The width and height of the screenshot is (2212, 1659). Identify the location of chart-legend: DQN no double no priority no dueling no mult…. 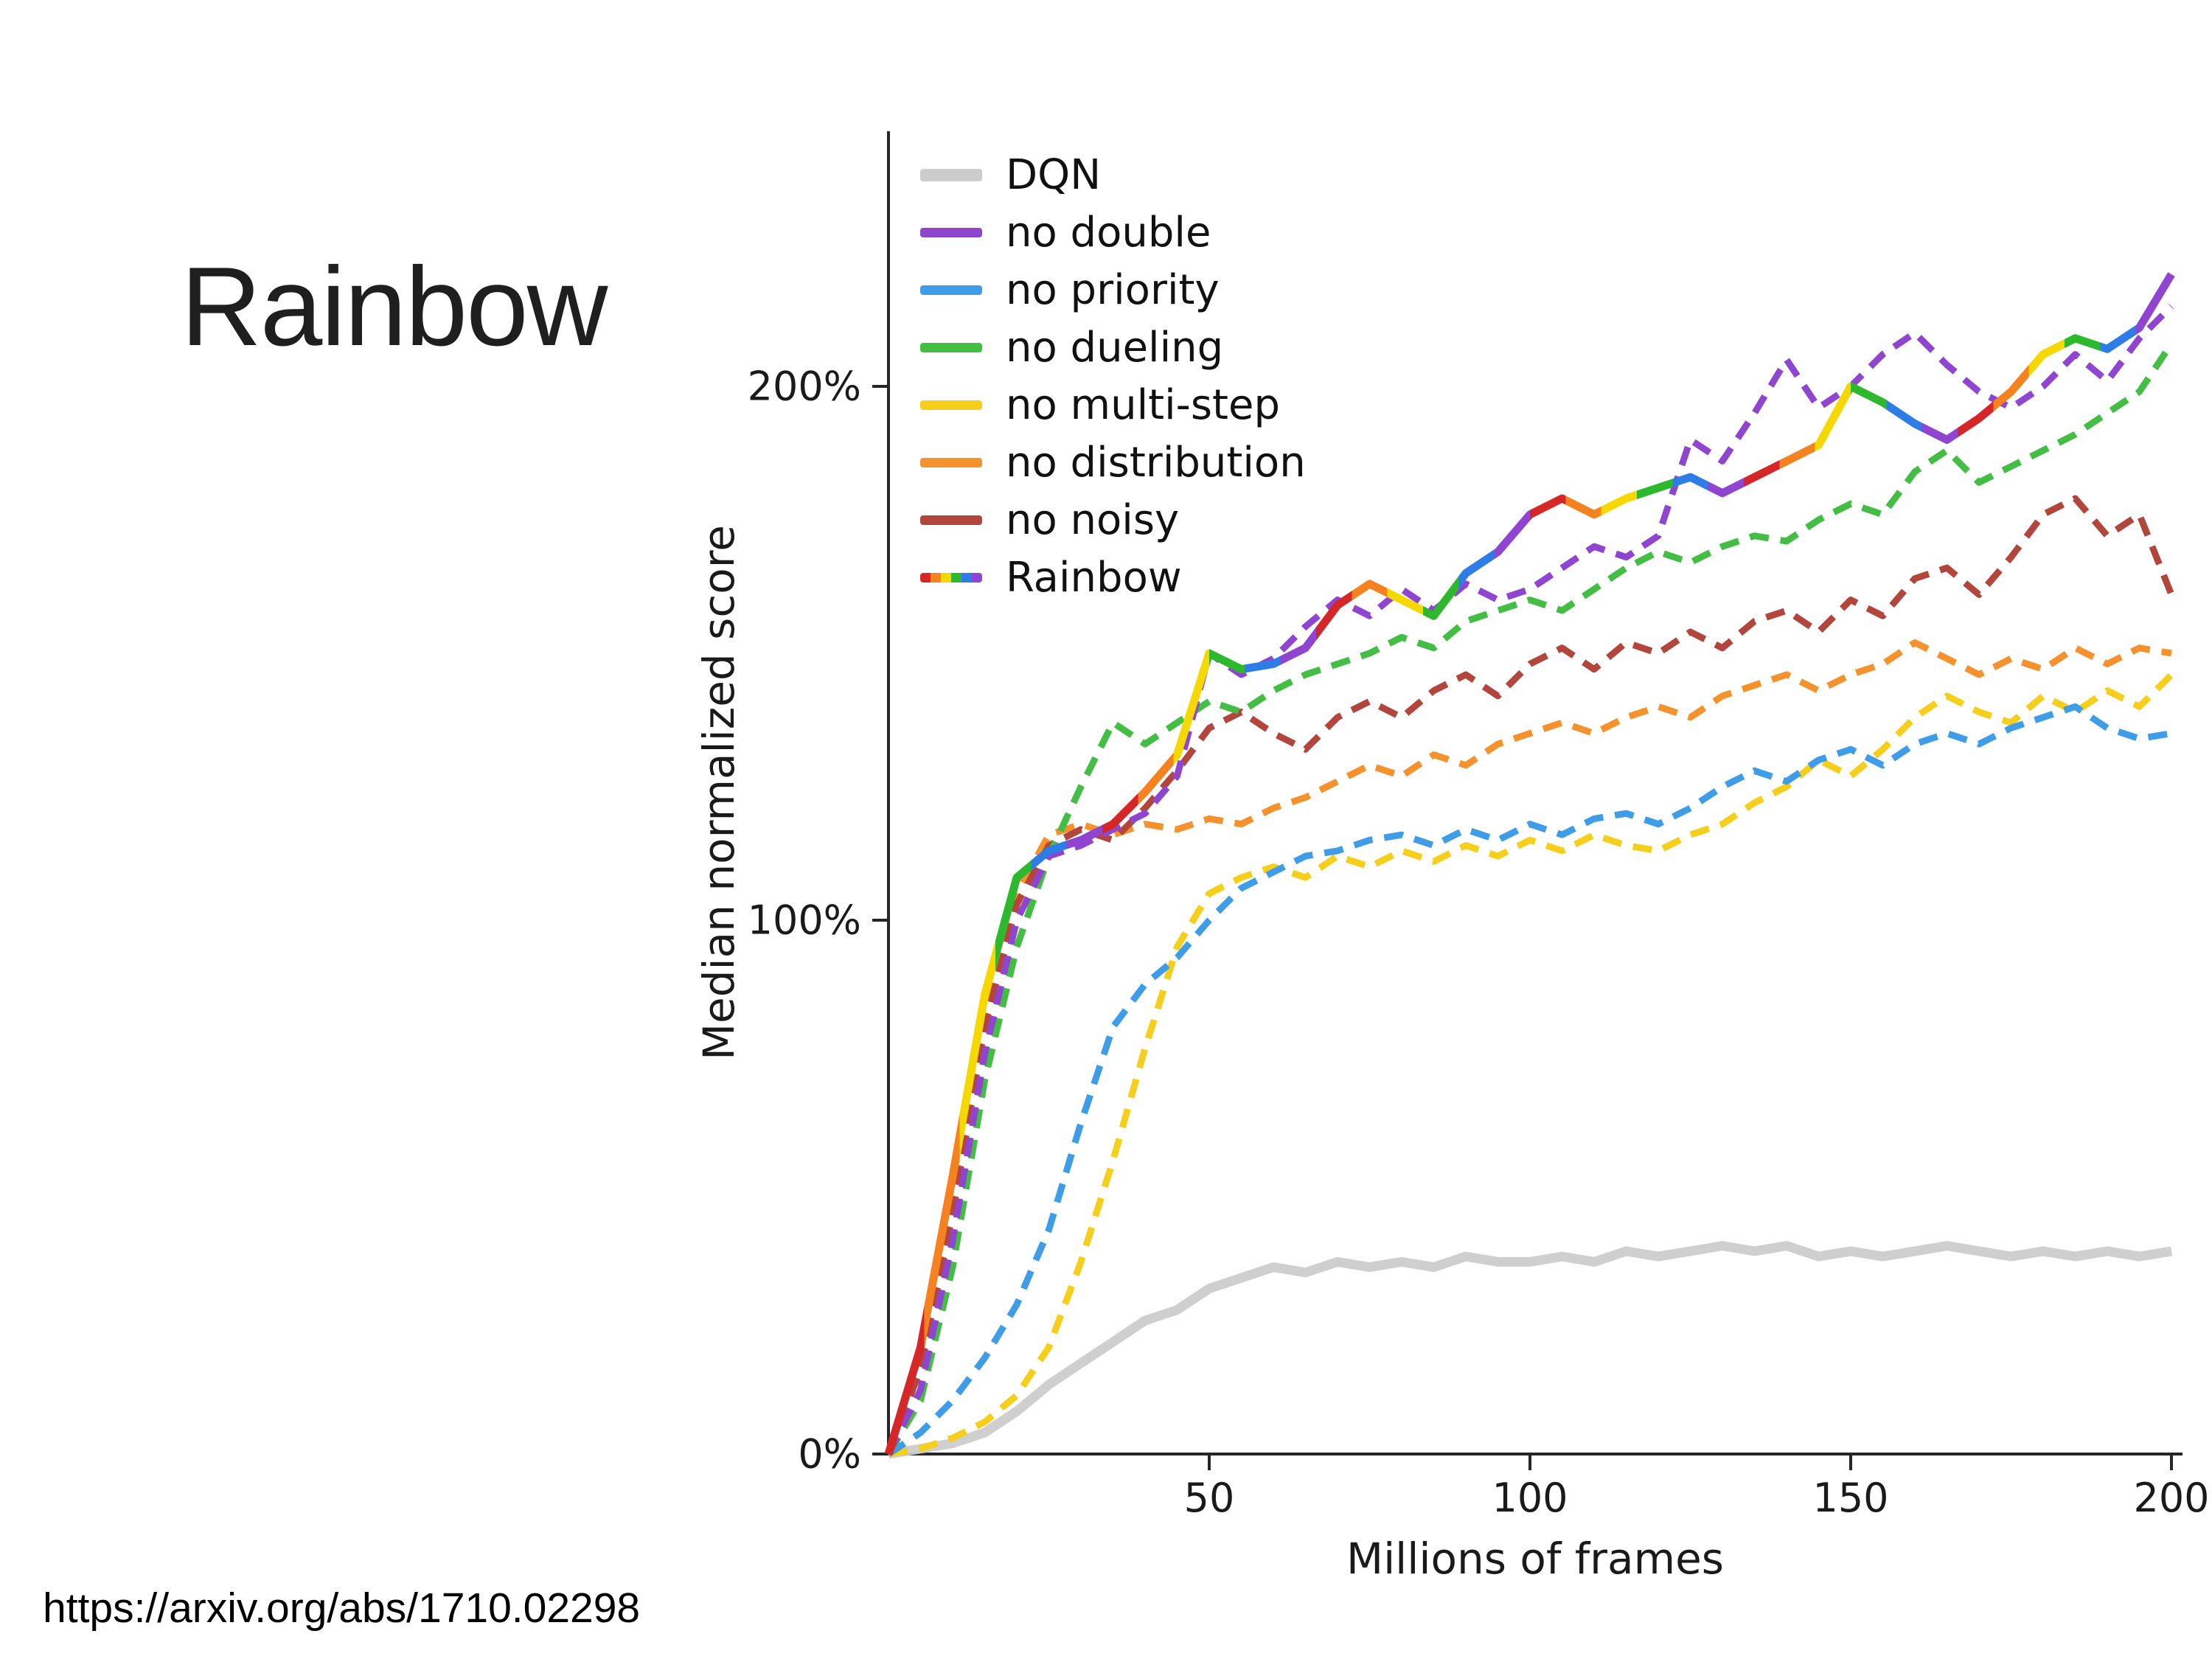
(1113, 376).